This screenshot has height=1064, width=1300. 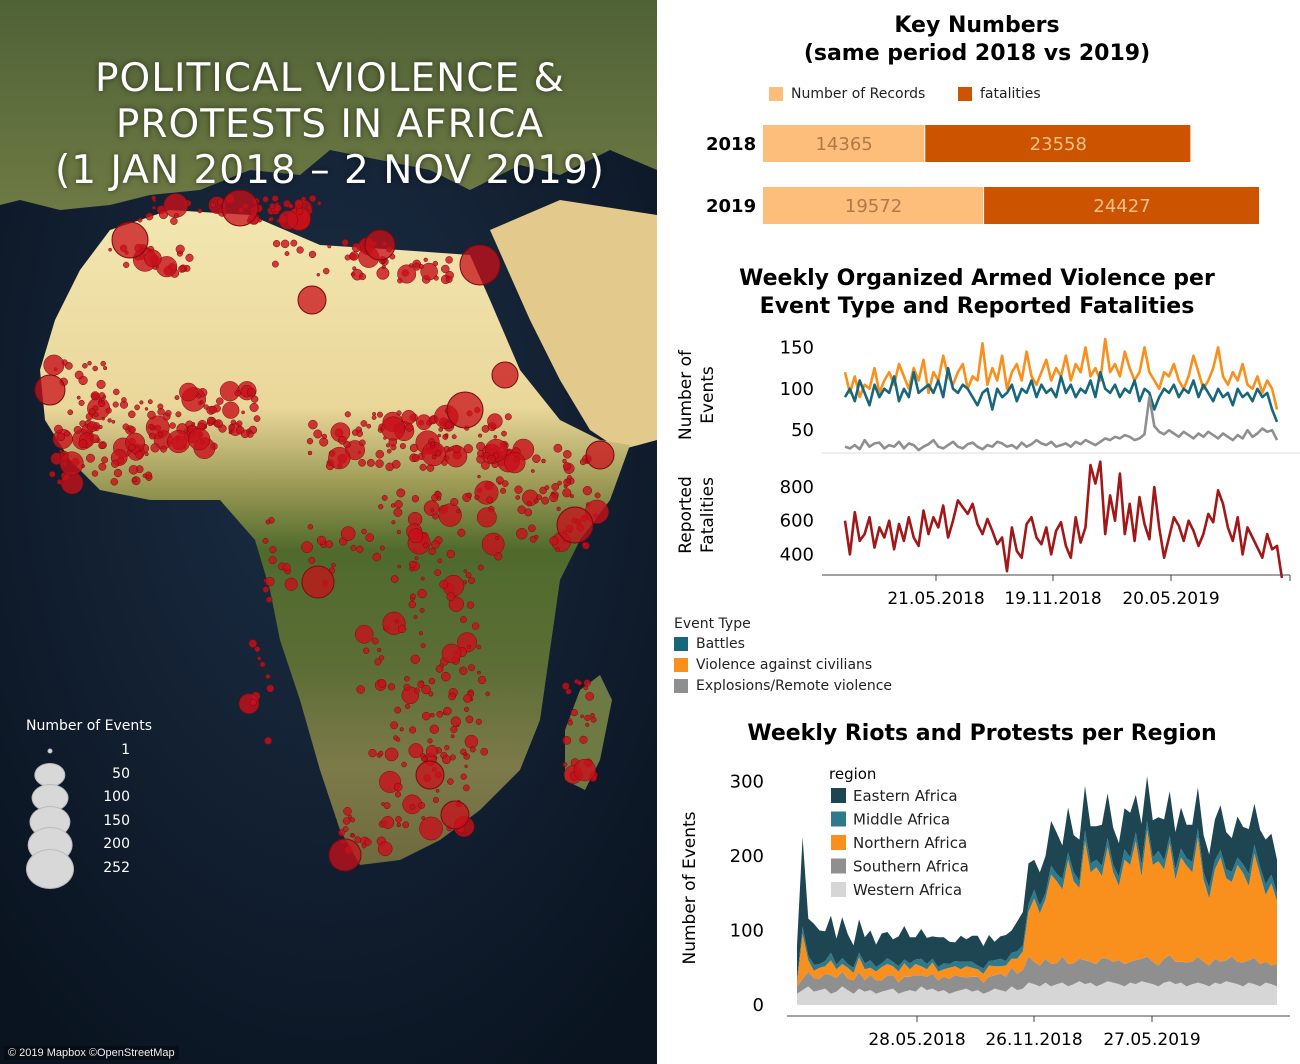 I want to click on legend-item-civilians: Violence against civilians, so click(x=783, y=665).